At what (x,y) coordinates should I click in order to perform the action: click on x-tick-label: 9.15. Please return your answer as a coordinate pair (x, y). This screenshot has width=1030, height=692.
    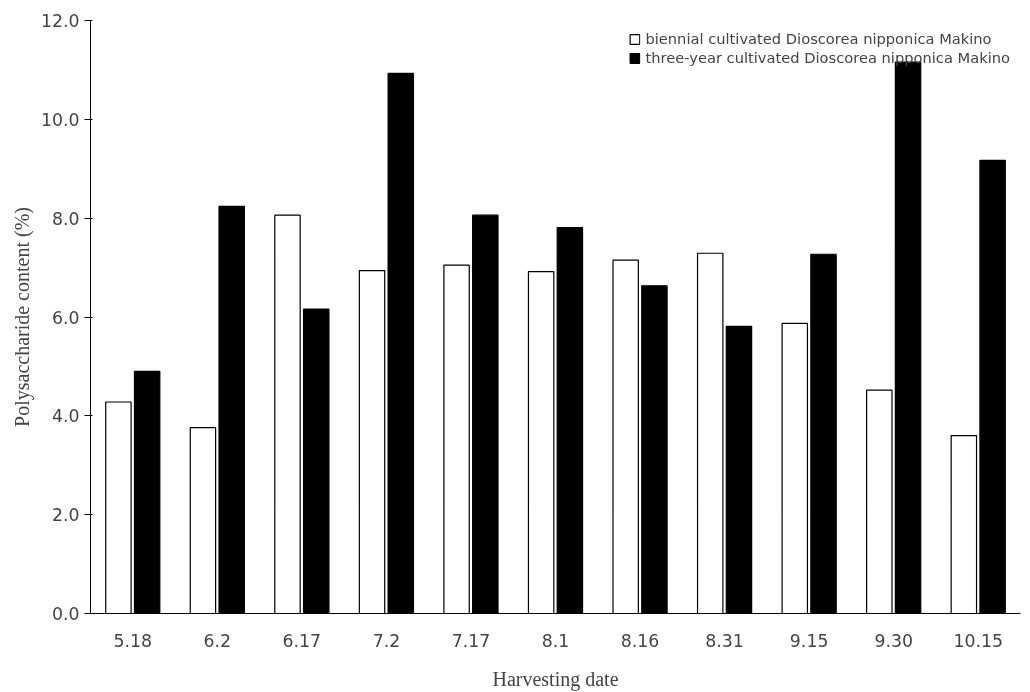
    Looking at the image, I should click on (809, 640).